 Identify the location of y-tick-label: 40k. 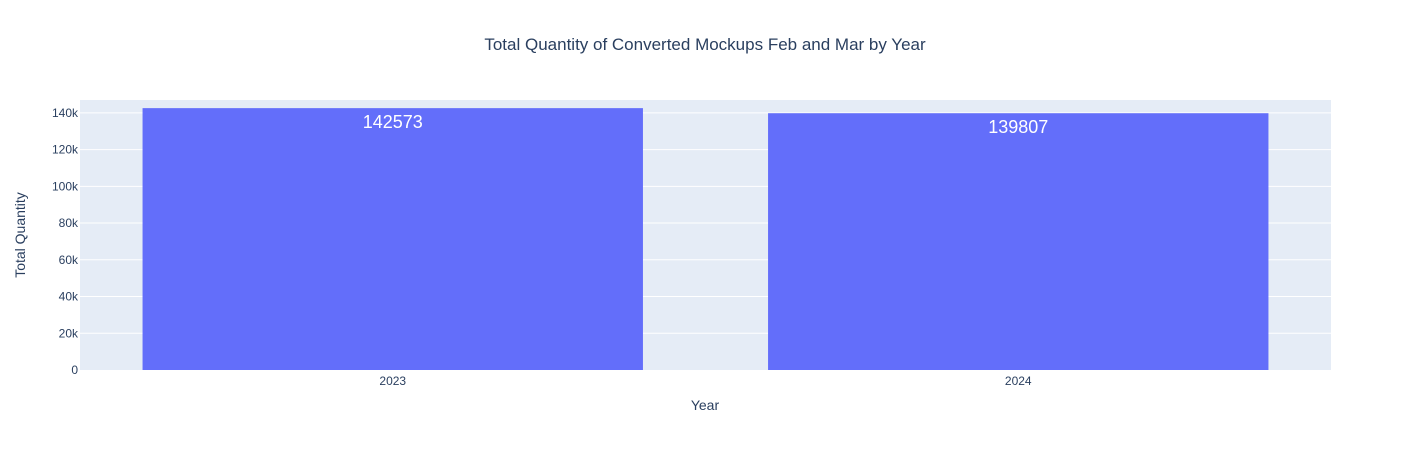
(69, 297).